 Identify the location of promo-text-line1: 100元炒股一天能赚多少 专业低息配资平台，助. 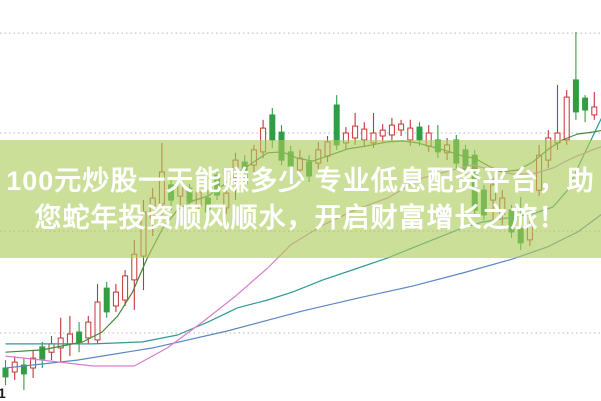
(300, 181).